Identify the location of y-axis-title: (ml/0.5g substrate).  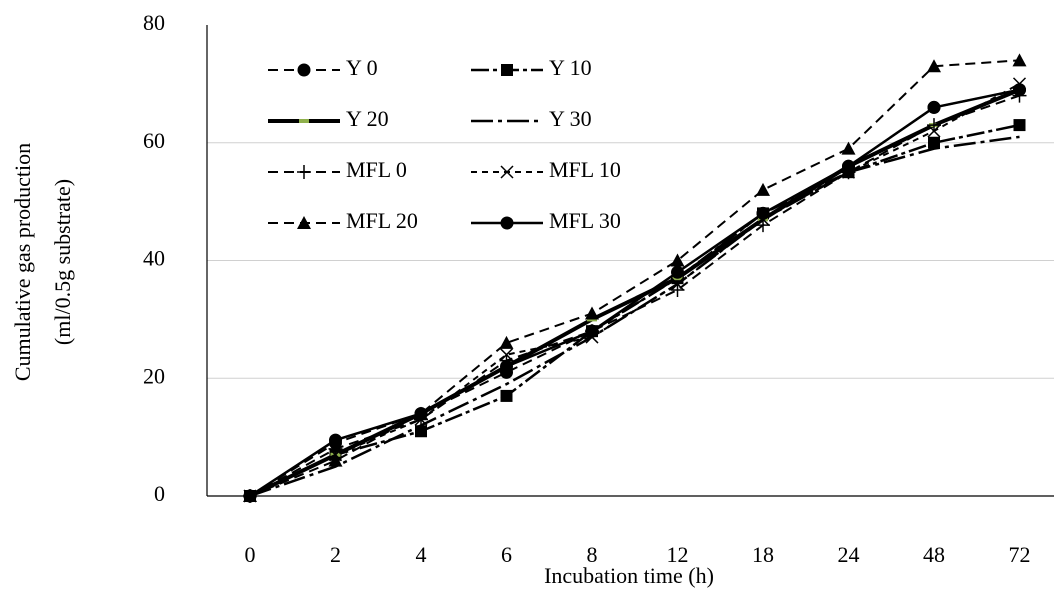
(62, 262).